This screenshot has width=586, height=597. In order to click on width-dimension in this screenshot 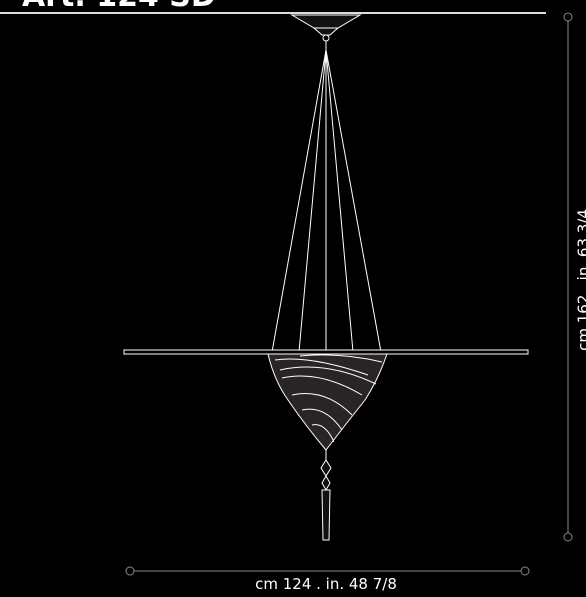, I will do `click(327, 571)`.